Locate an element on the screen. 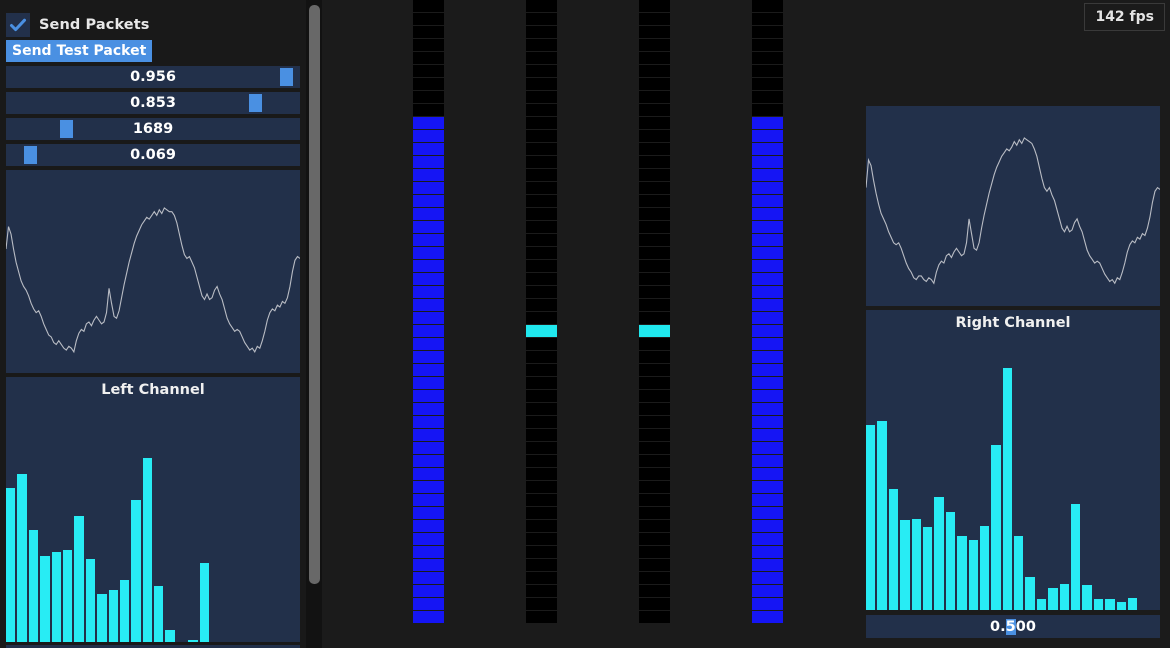 This screenshot has width=1170, height=648. left-channel-bars is located at coordinates (153, 524).